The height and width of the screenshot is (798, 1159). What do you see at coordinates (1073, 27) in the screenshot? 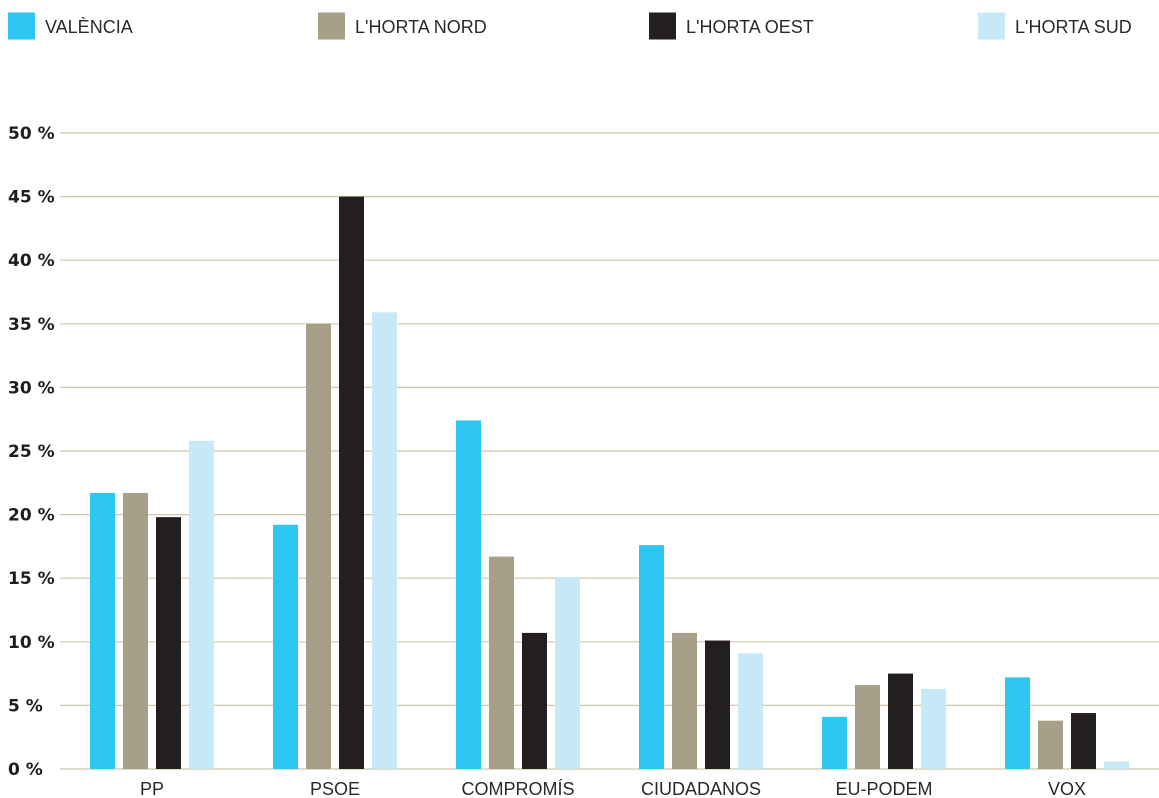
I see `legend-label: L'HORTA SUD` at bounding box center [1073, 27].